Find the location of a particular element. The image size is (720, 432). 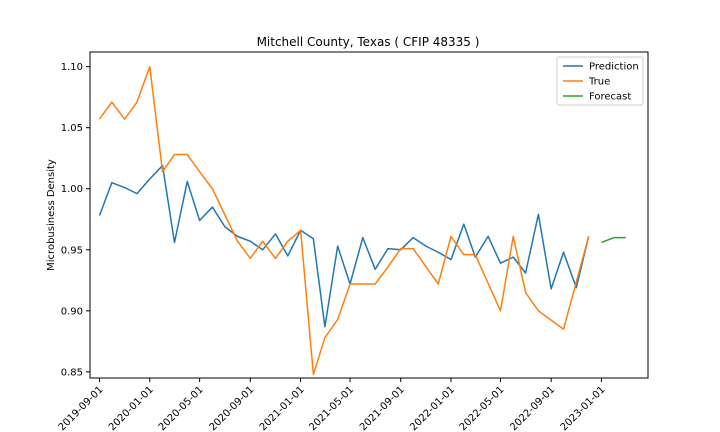

legend-box is located at coordinates (600, 81).